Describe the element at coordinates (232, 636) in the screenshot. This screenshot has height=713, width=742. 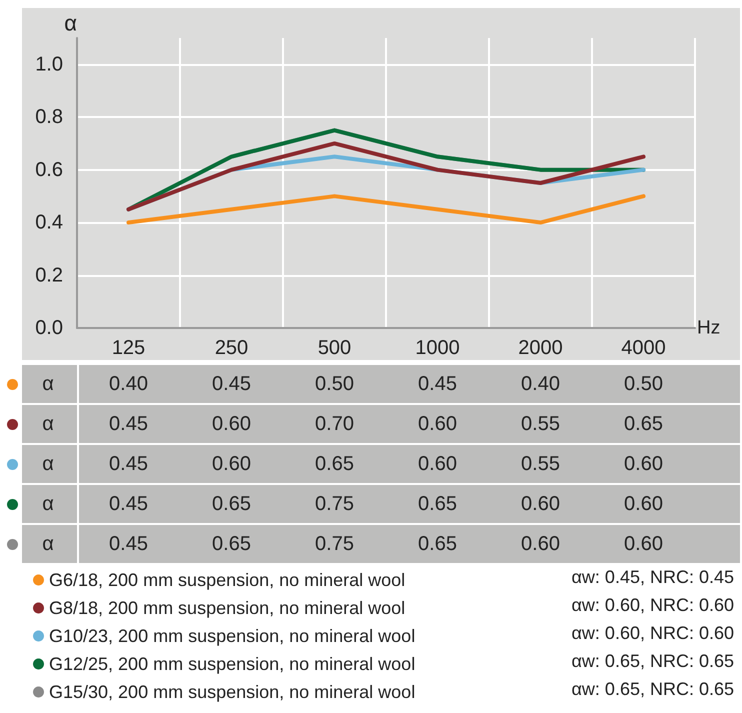
I see `legend-label: G10/23, 200 mm suspension, no mineral wool` at that location.